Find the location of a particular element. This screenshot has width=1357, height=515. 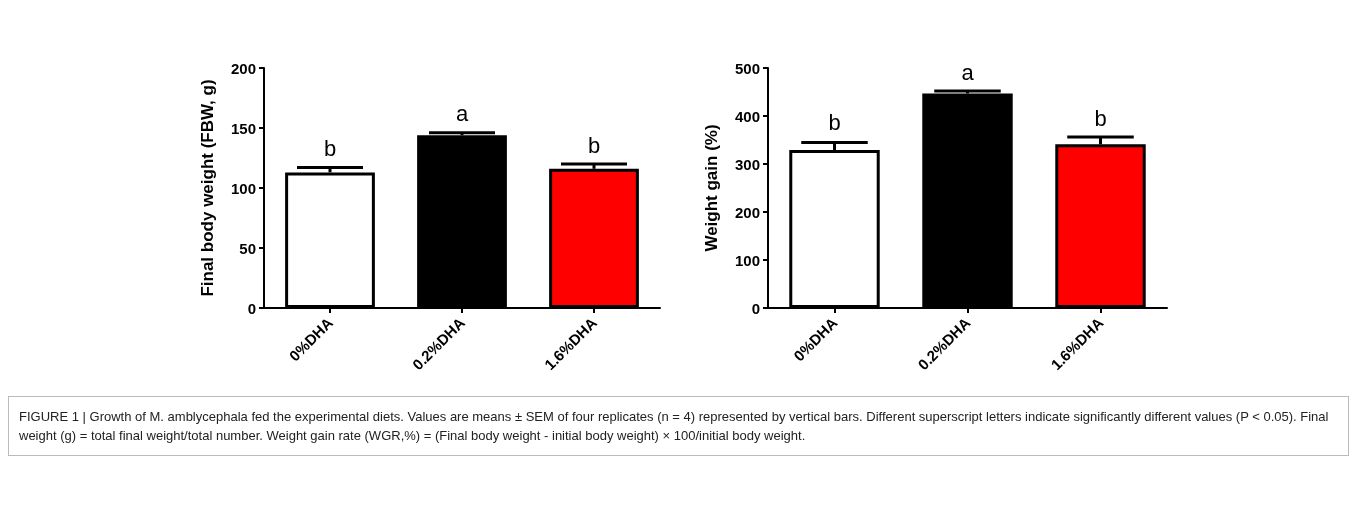

y-tick-label: 50 is located at coordinates (247, 248).